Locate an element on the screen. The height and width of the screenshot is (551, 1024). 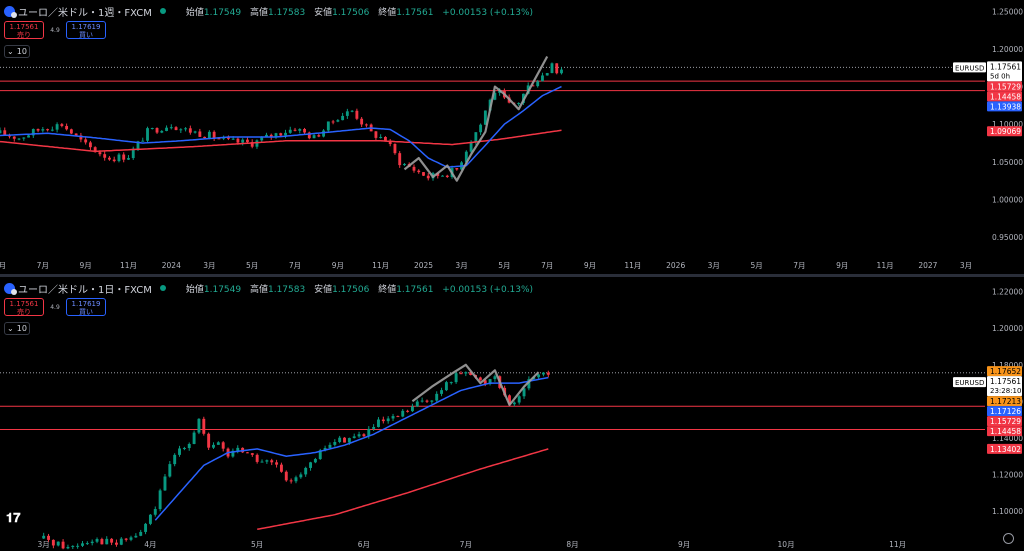
eurusd-flag-icon is located at coordinates (10, 11).